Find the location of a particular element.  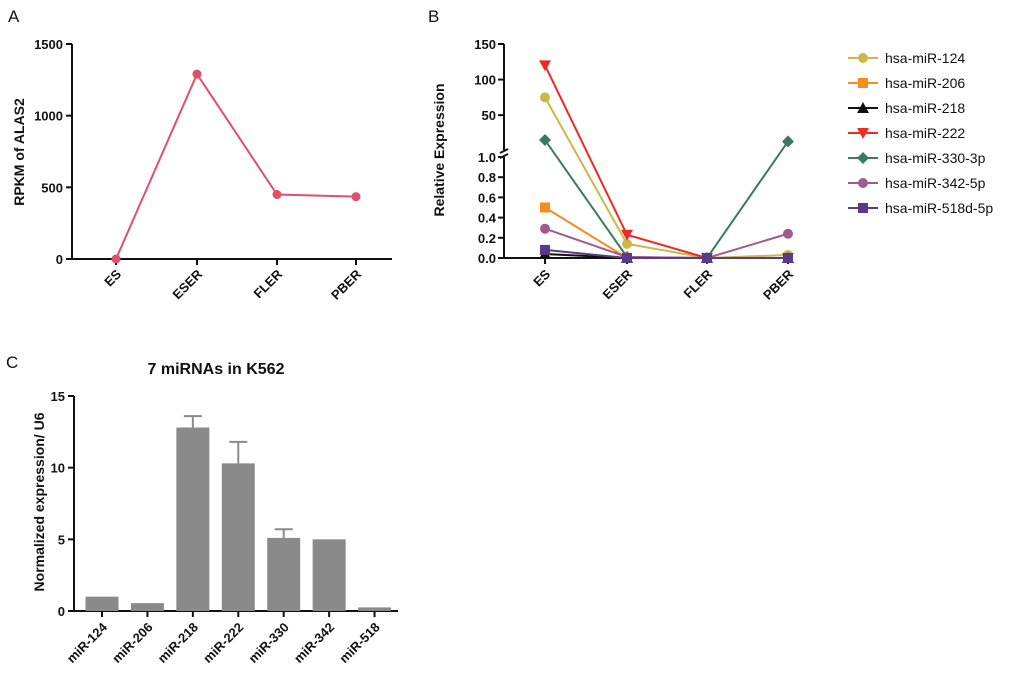

panel-c-y-tick-label: 10 is located at coordinates (58, 468).